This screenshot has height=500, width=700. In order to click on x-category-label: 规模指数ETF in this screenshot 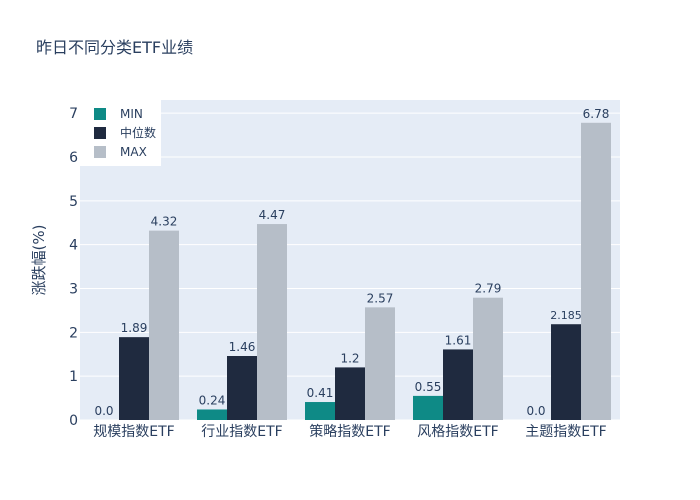, I will do `click(133, 432)`.